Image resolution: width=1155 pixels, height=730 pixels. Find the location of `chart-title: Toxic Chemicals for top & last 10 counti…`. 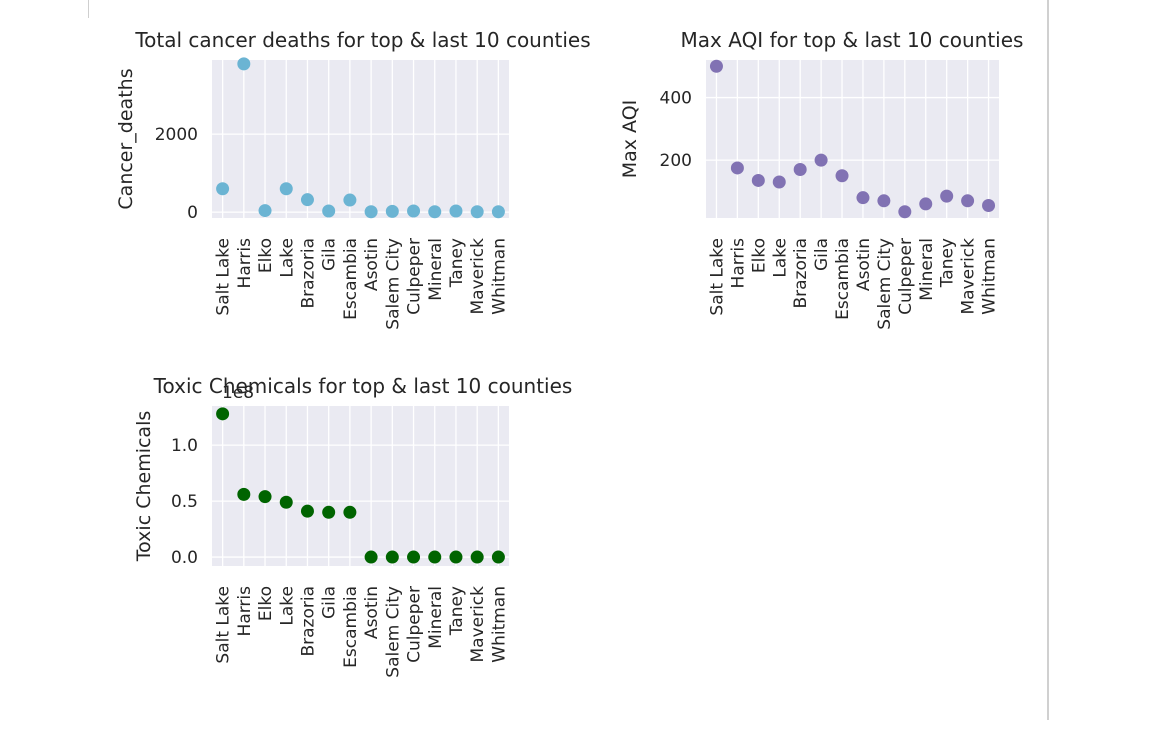

chart-title: Toxic Chemicals for top & last 10 counti… is located at coordinates (363, 386).